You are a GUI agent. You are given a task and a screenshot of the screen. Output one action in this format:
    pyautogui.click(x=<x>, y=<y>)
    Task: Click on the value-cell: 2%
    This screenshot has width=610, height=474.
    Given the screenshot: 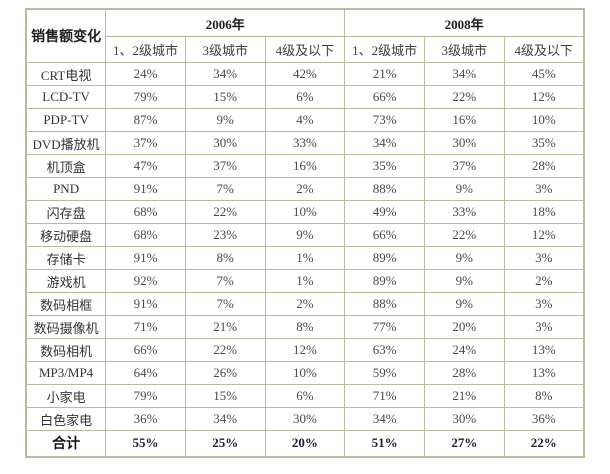 What is the action you would take?
    pyautogui.click(x=544, y=281)
    